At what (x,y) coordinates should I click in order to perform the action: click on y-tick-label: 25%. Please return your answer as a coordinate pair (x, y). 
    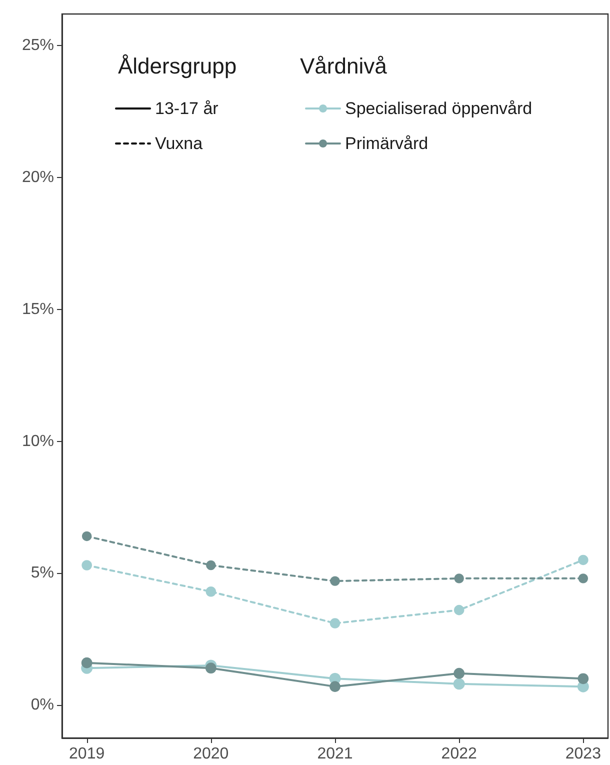
    Looking at the image, I should click on (38, 45).